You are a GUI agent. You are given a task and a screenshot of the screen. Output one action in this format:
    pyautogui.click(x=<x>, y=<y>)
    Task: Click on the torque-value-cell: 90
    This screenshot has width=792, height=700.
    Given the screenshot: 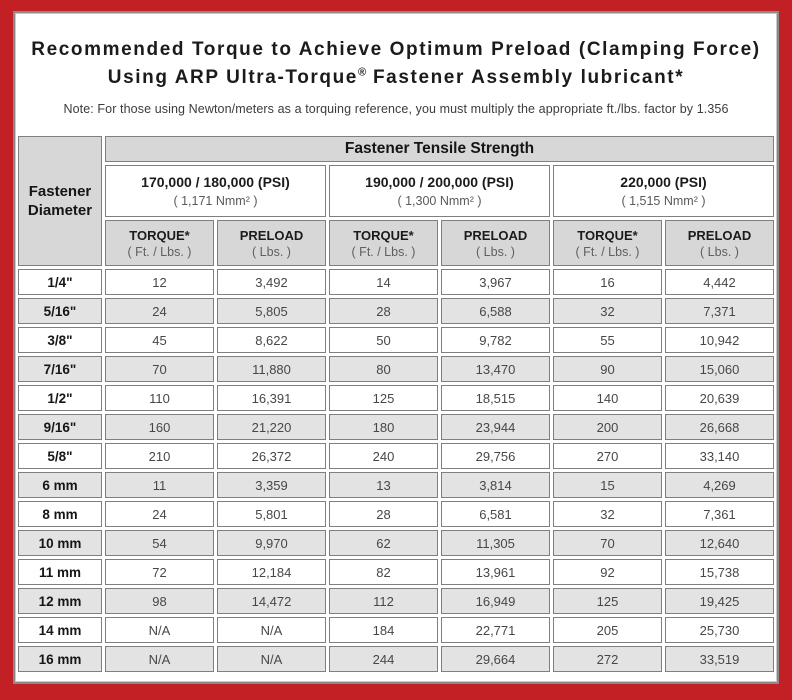 What is the action you would take?
    pyautogui.click(x=607, y=369)
    